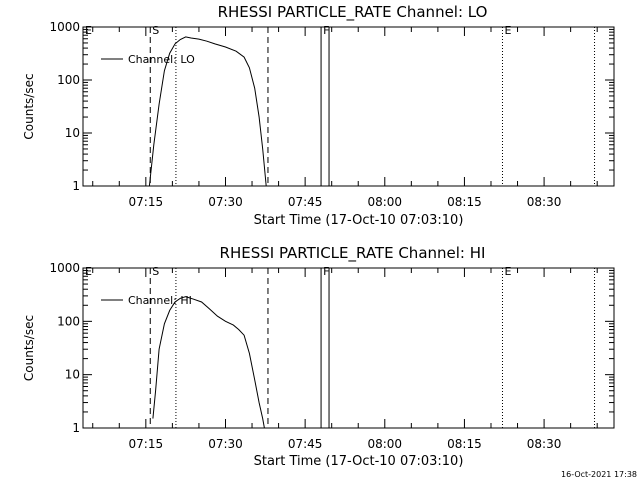 This screenshot has height=484, width=640. I want to click on legend-entry: Channel: LO, so click(161, 59).